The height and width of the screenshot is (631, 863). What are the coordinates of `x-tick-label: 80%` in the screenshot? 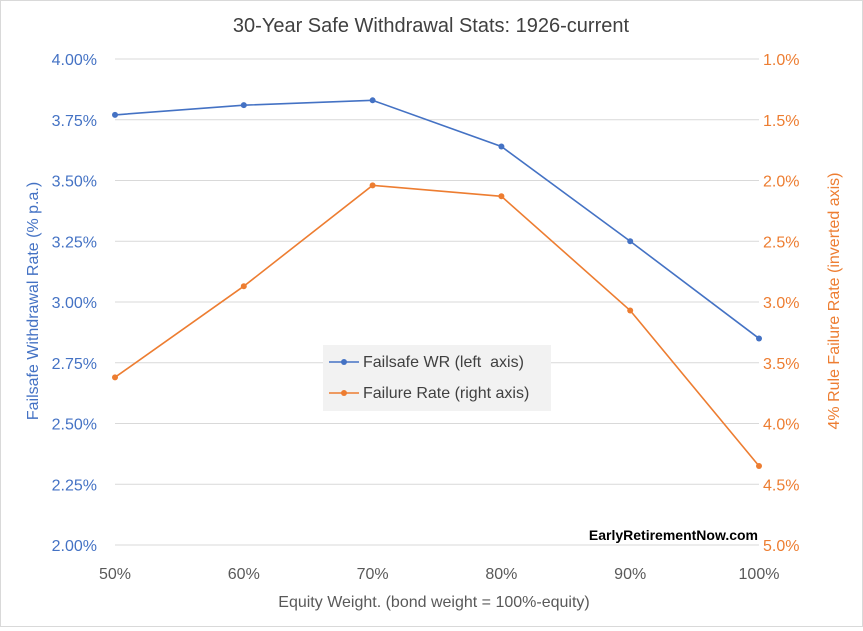 It's located at (501, 574).